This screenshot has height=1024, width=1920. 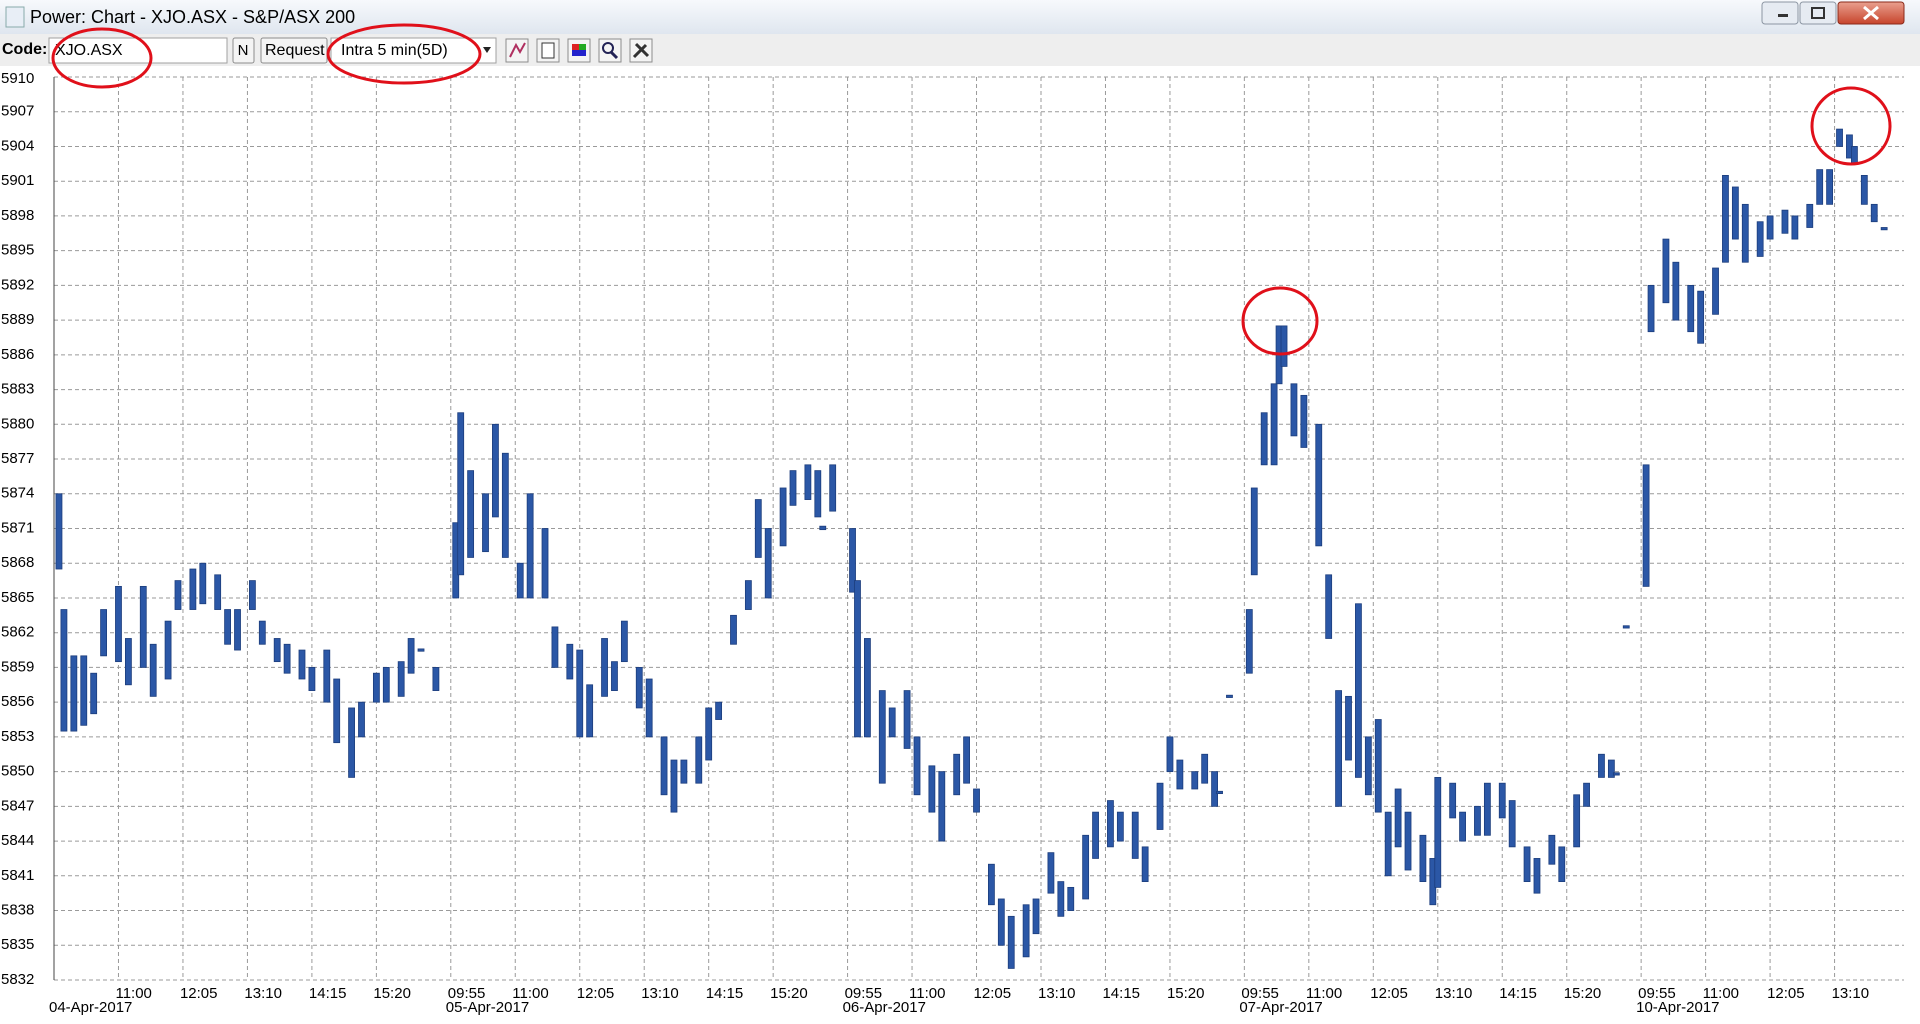 I want to click on y-tick-label: 5907, so click(x=17, y=111).